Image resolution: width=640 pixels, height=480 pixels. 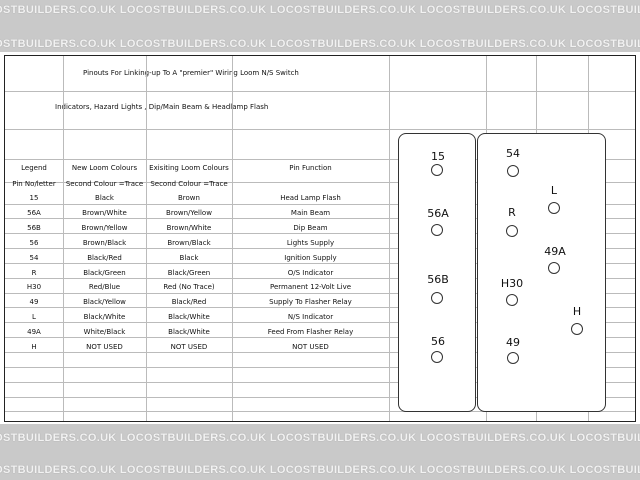 I want to click on pin-label: 49A, so click(x=555, y=251).